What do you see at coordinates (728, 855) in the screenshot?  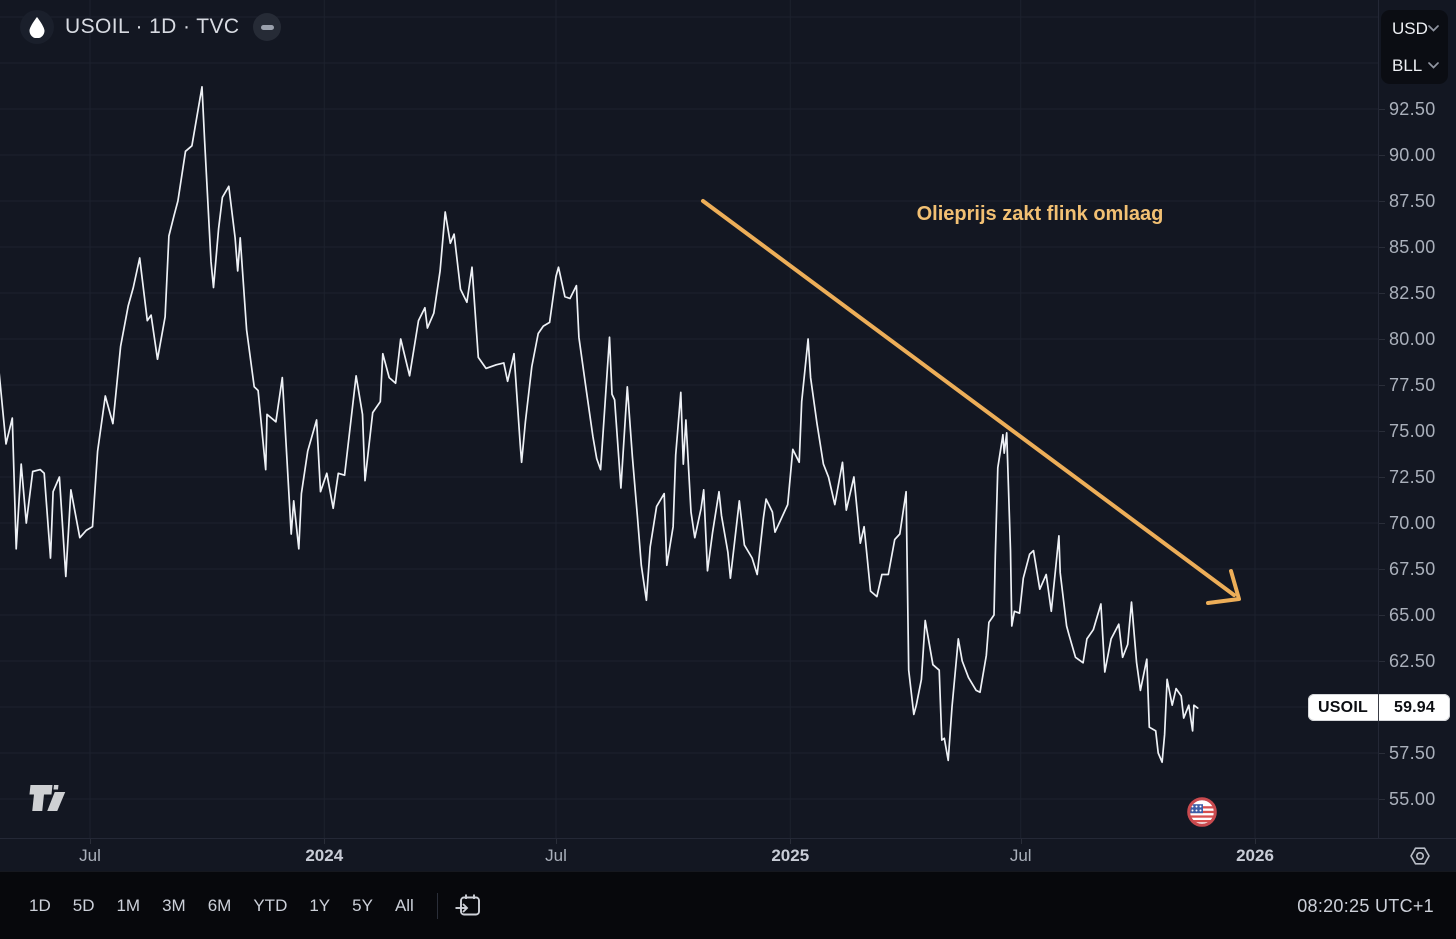 I see `time-axis: Jul 2024 Jul 2025 Jul 2026` at bounding box center [728, 855].